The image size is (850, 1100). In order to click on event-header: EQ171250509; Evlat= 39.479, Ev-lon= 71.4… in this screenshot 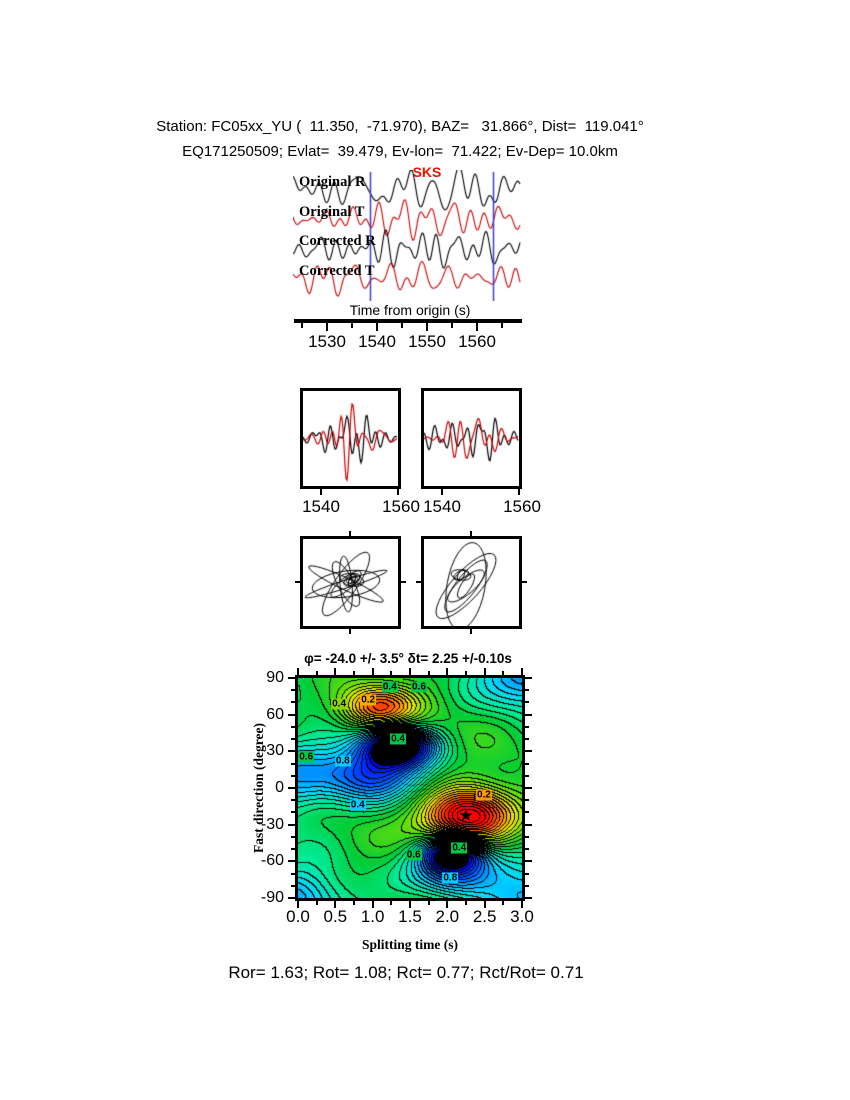, I will do `click(400, 151)`.